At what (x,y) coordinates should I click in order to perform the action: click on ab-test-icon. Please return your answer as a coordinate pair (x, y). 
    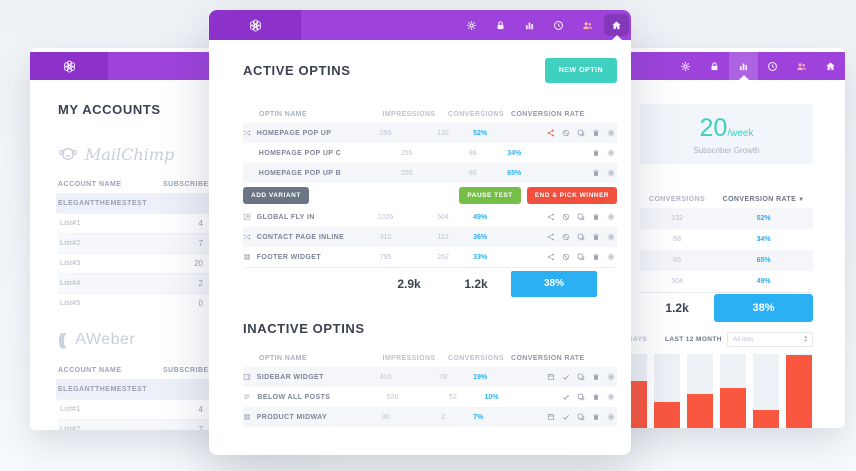
    Looking at the image, I should click on (250, 133).